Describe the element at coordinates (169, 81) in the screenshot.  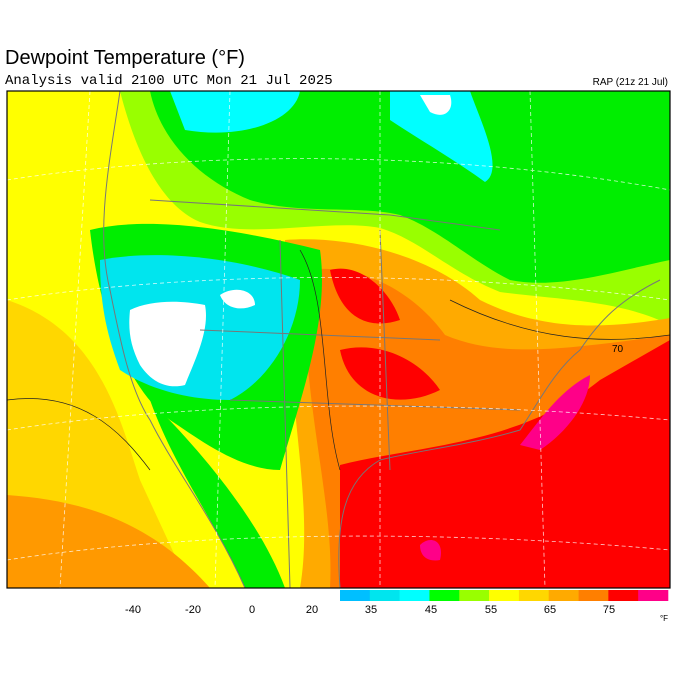
I see `subtitle: Analysis valid 2100 UTC Mon 21 Jul 2025` at that location.